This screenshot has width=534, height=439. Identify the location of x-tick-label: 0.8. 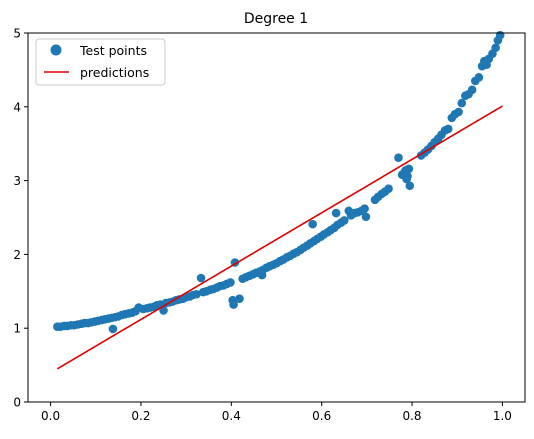
(411, 416).